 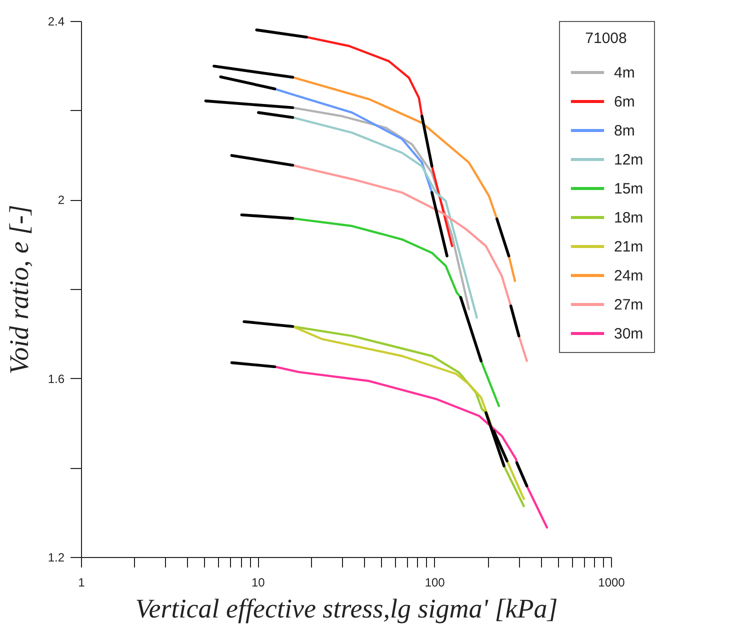 What do you see at coordinates (629, 160) in the screenshot?
I see `legend-label: 12m` at bounding box center [629, 160].